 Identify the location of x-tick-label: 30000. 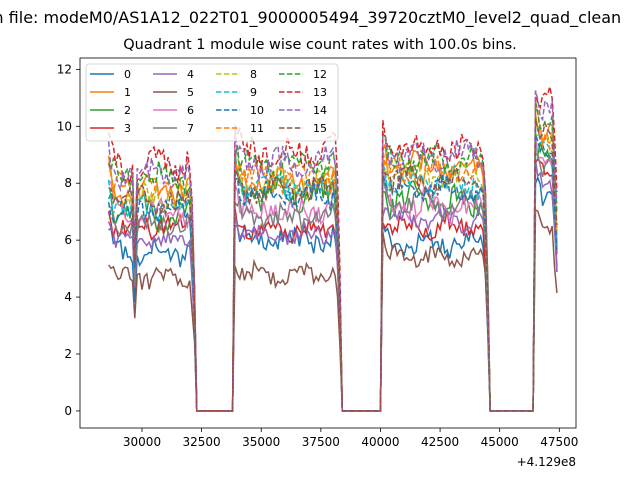
(142, 442).